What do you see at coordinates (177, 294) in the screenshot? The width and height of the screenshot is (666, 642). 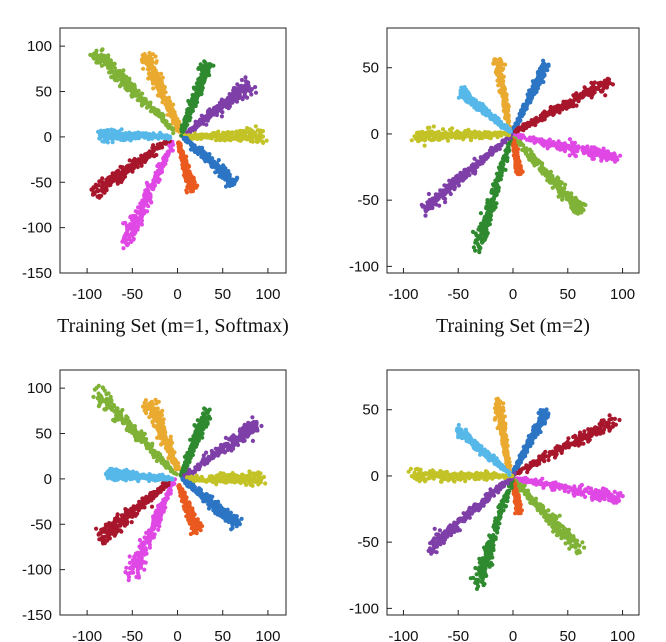 I see `x-tick-label: 0` at bounding box center [177, 294].